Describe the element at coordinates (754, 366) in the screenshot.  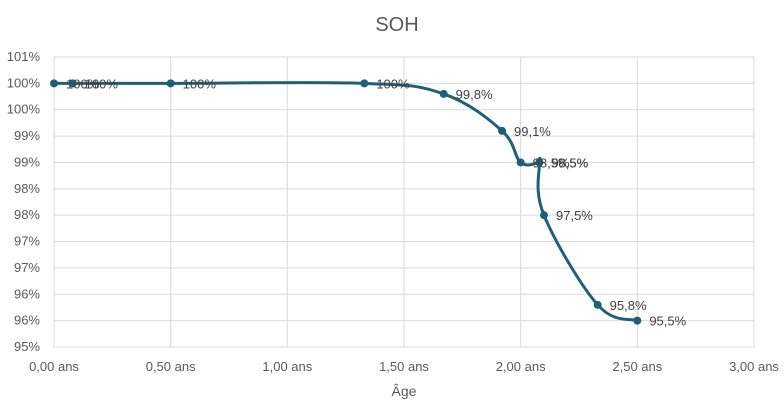
I see `x-tick-label: 3,00 ans` at that location.